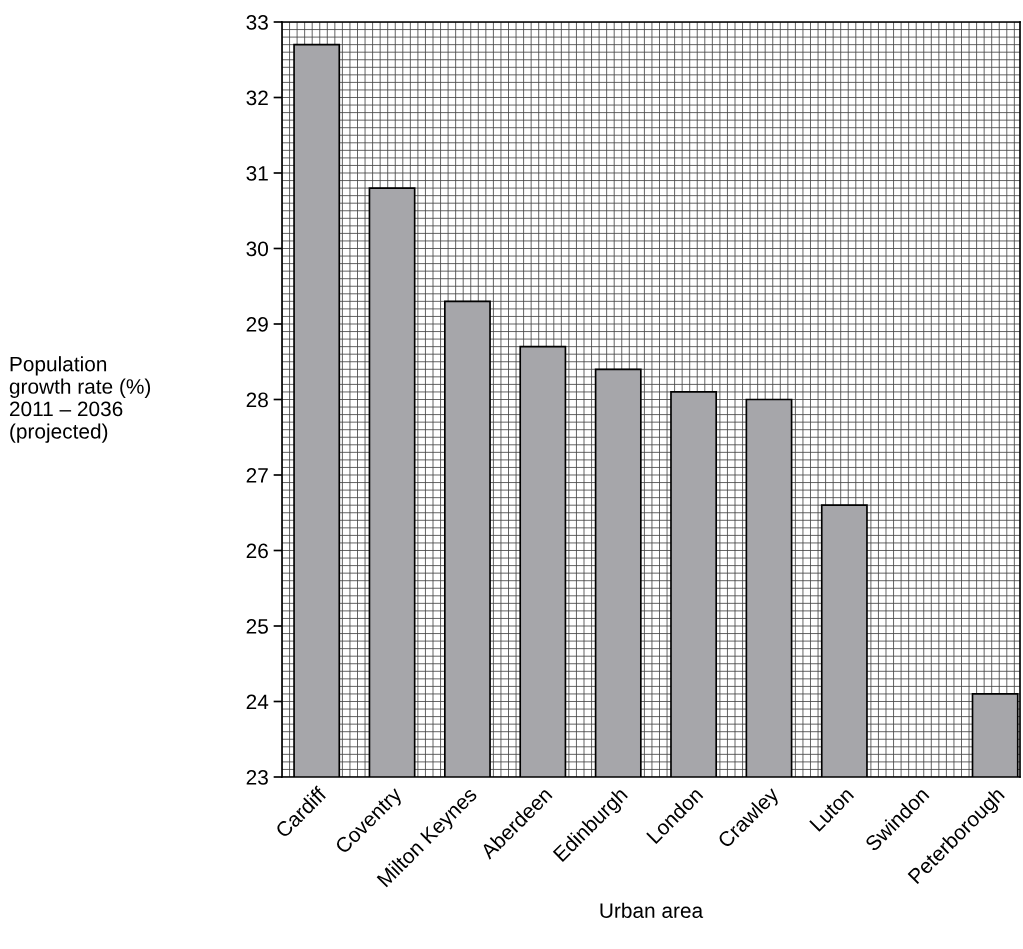 The height and width of the screenshot is (949, 1023). I want to click on y-tick-label: 27, so click(257, 475).